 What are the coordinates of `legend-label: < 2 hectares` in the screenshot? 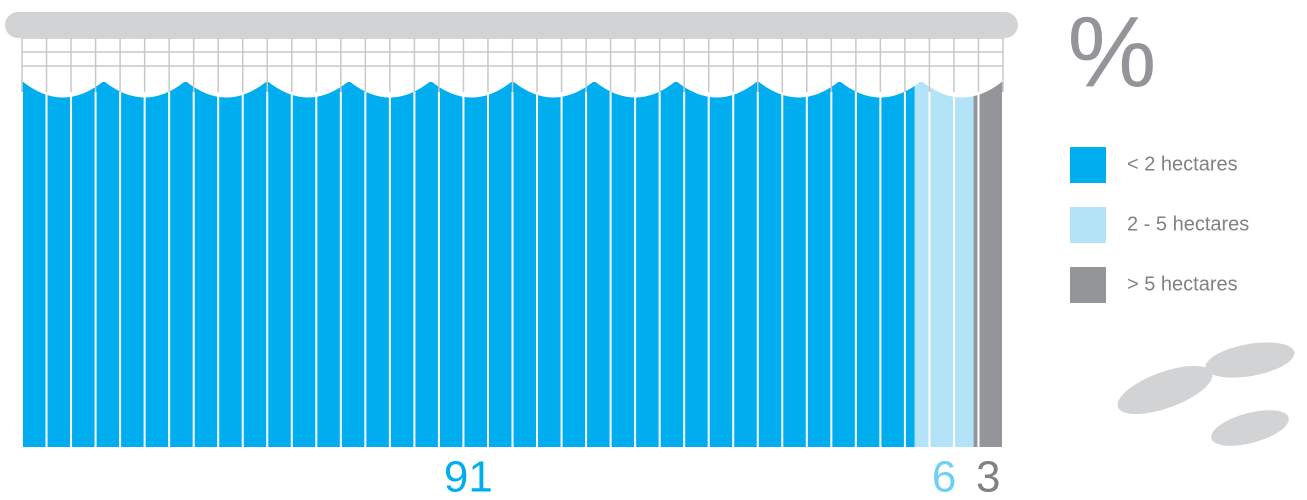 It's located at (1182, 164).